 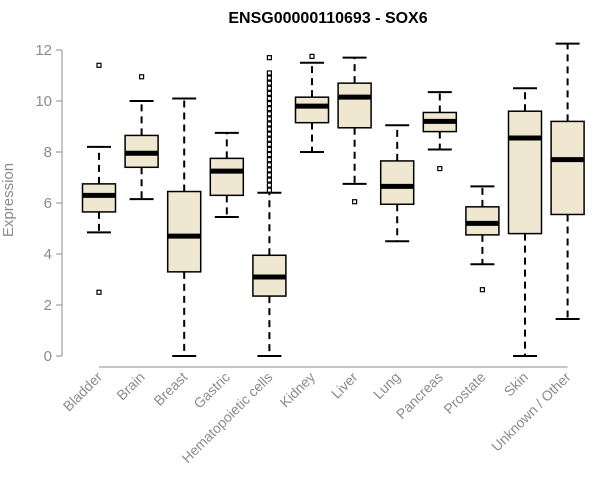 I want to click on y-tick-label: 6, so click(x=48, y=203).